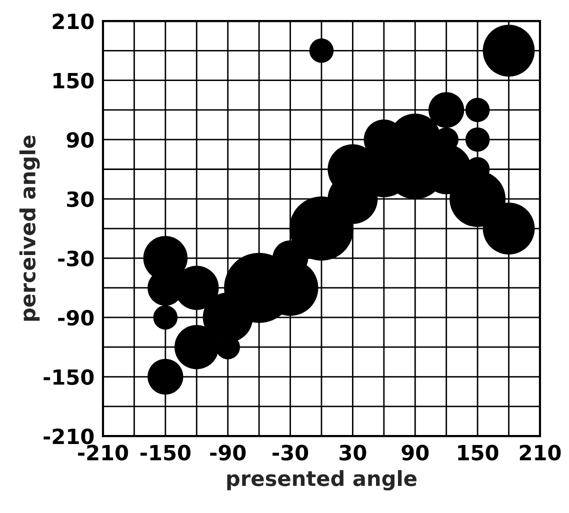 The width and height of the screenshot is (569, 513). What do you see at coordinates (69, 436) in the screenshot?
I see `y-tick-label: -210` at bounding box center [69, 436].